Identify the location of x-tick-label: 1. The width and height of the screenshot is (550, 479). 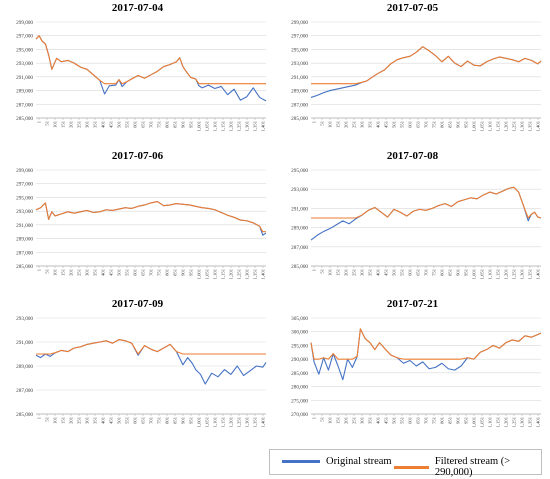
(39, 417).